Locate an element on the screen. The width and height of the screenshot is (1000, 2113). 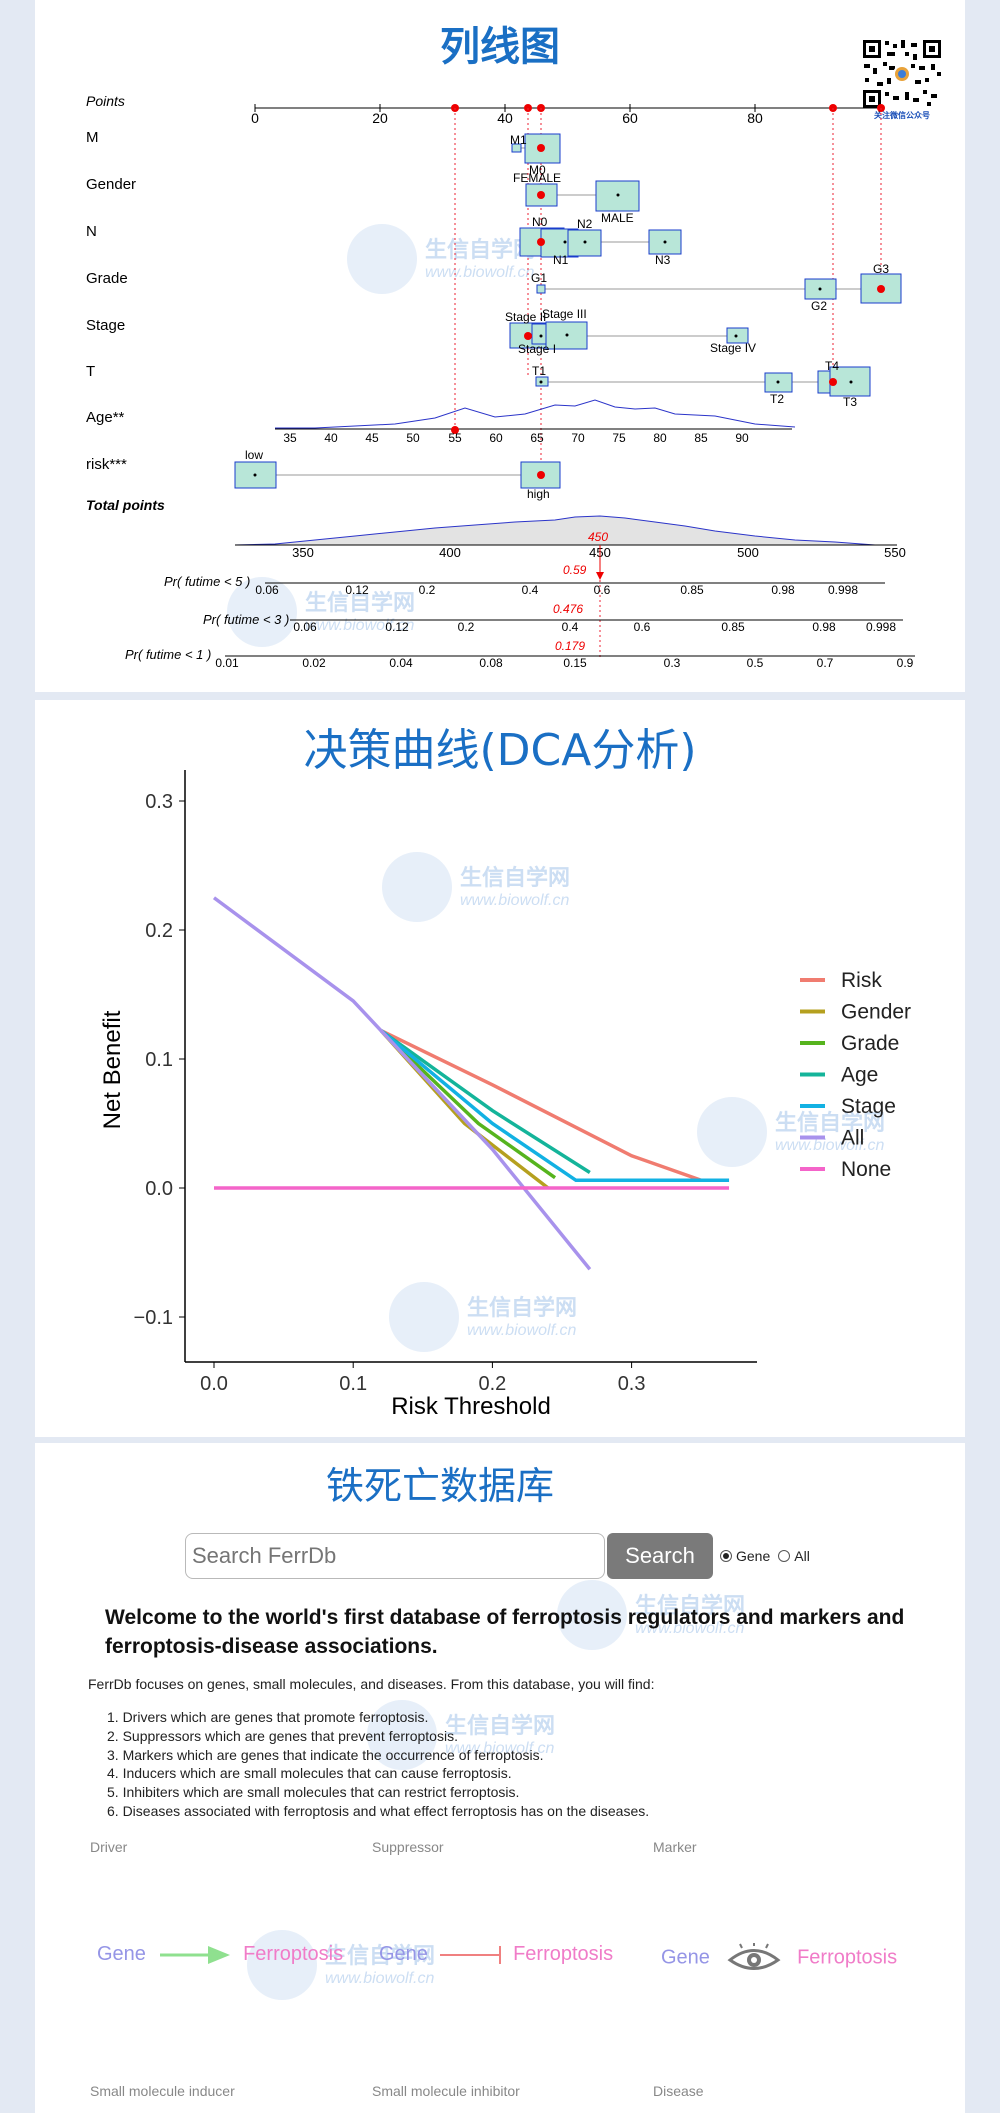
suppressor-gene-text: Gene is located at coordinates (403, 1954).